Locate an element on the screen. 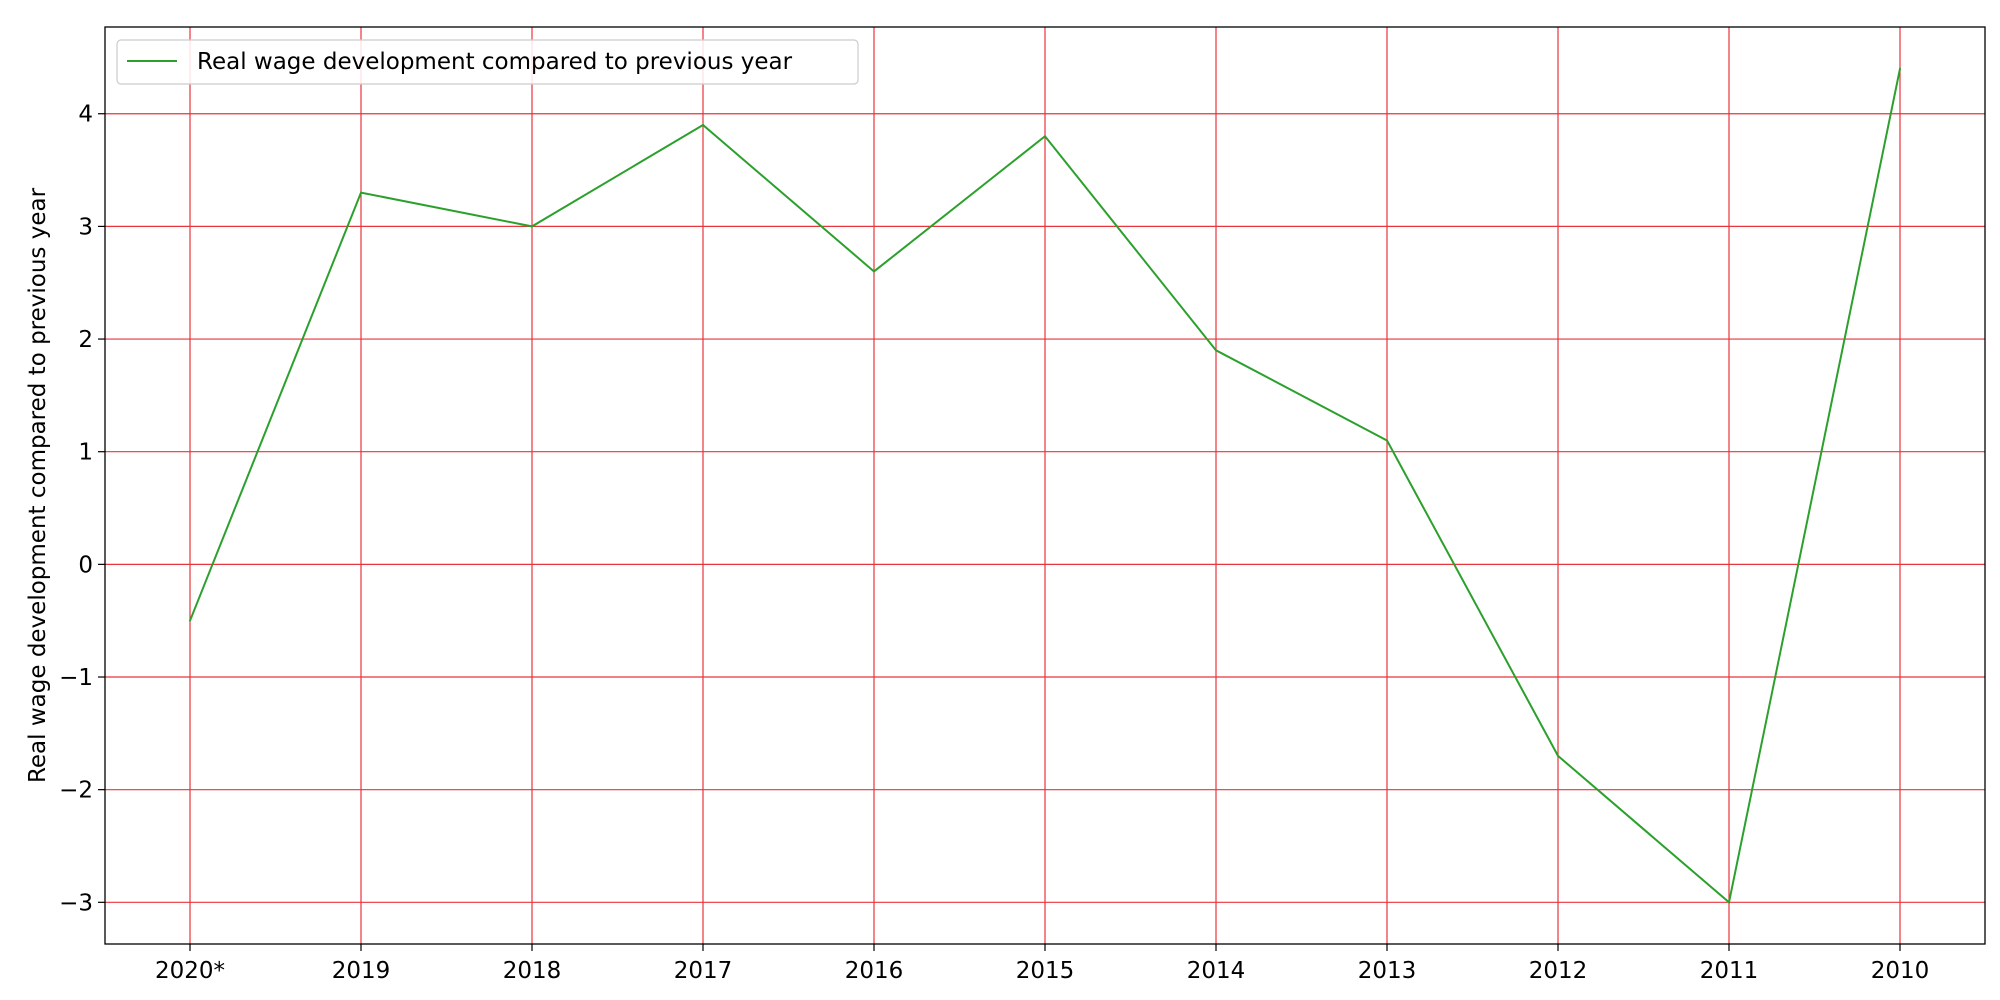  x-tick-label: 2013 is located at coordinates (1387, 971).